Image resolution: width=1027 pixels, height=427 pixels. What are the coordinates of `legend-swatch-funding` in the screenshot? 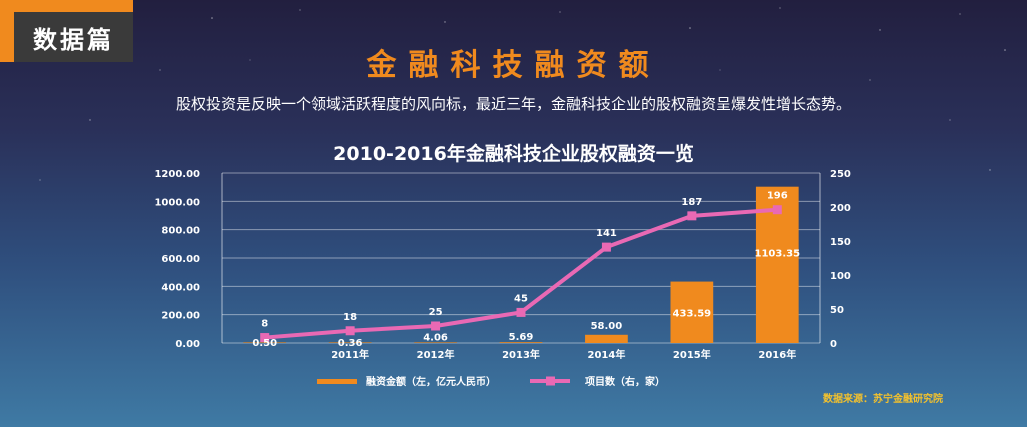 It's located at (337, 381).